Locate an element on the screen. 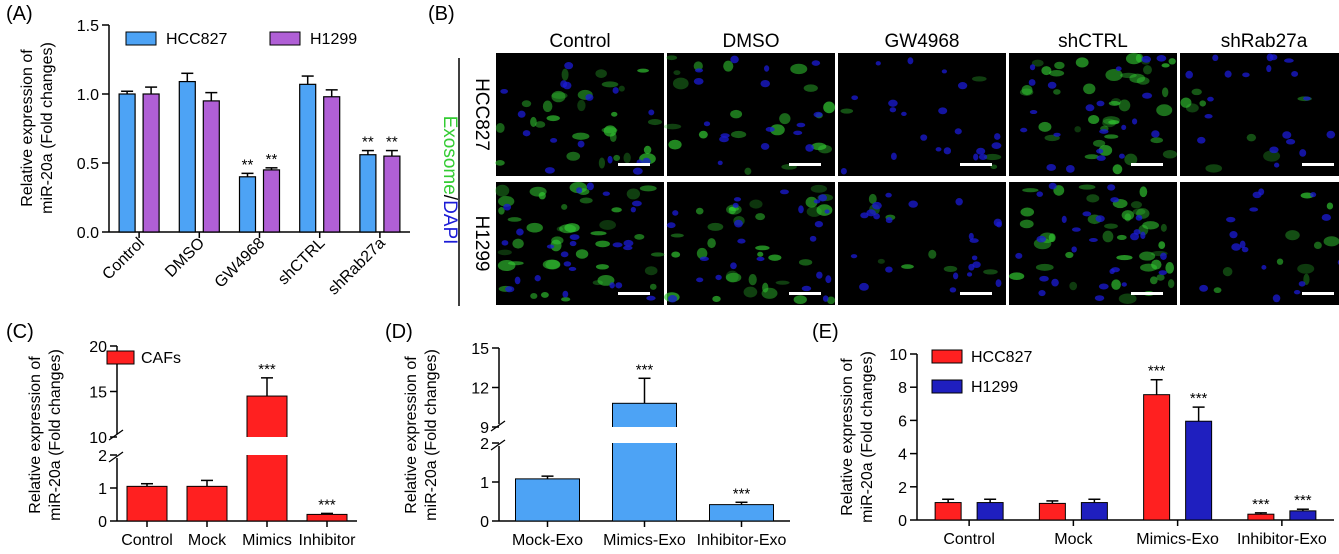  y-tick-label: 1 is located at coordinates (484, 483).